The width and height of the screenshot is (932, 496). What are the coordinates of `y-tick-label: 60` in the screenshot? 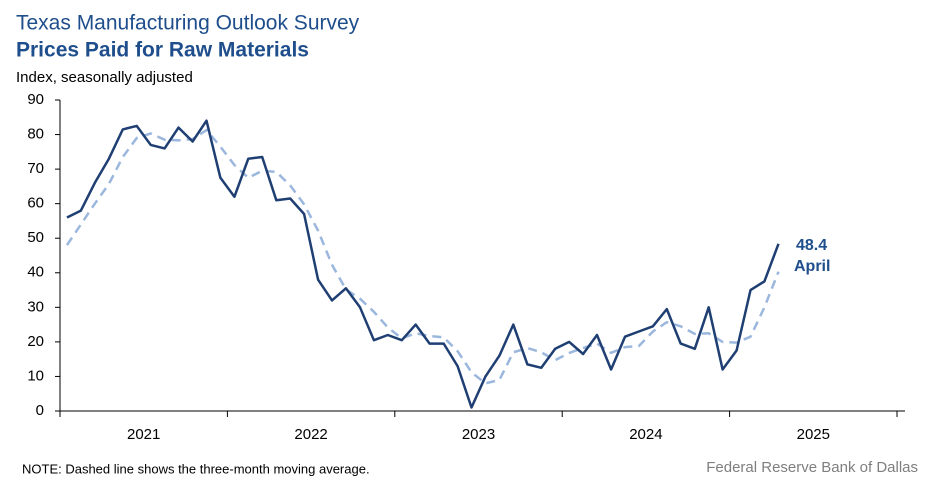 It's located at (35, 203).